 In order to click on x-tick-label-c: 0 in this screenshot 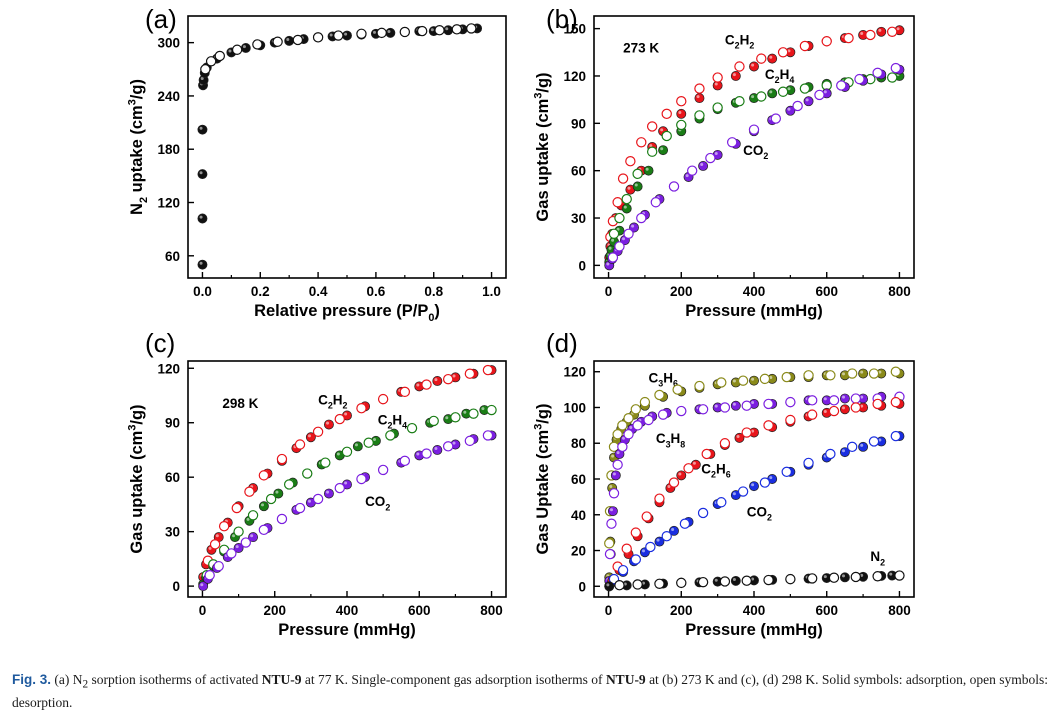, I will do `click(203, 610)`.